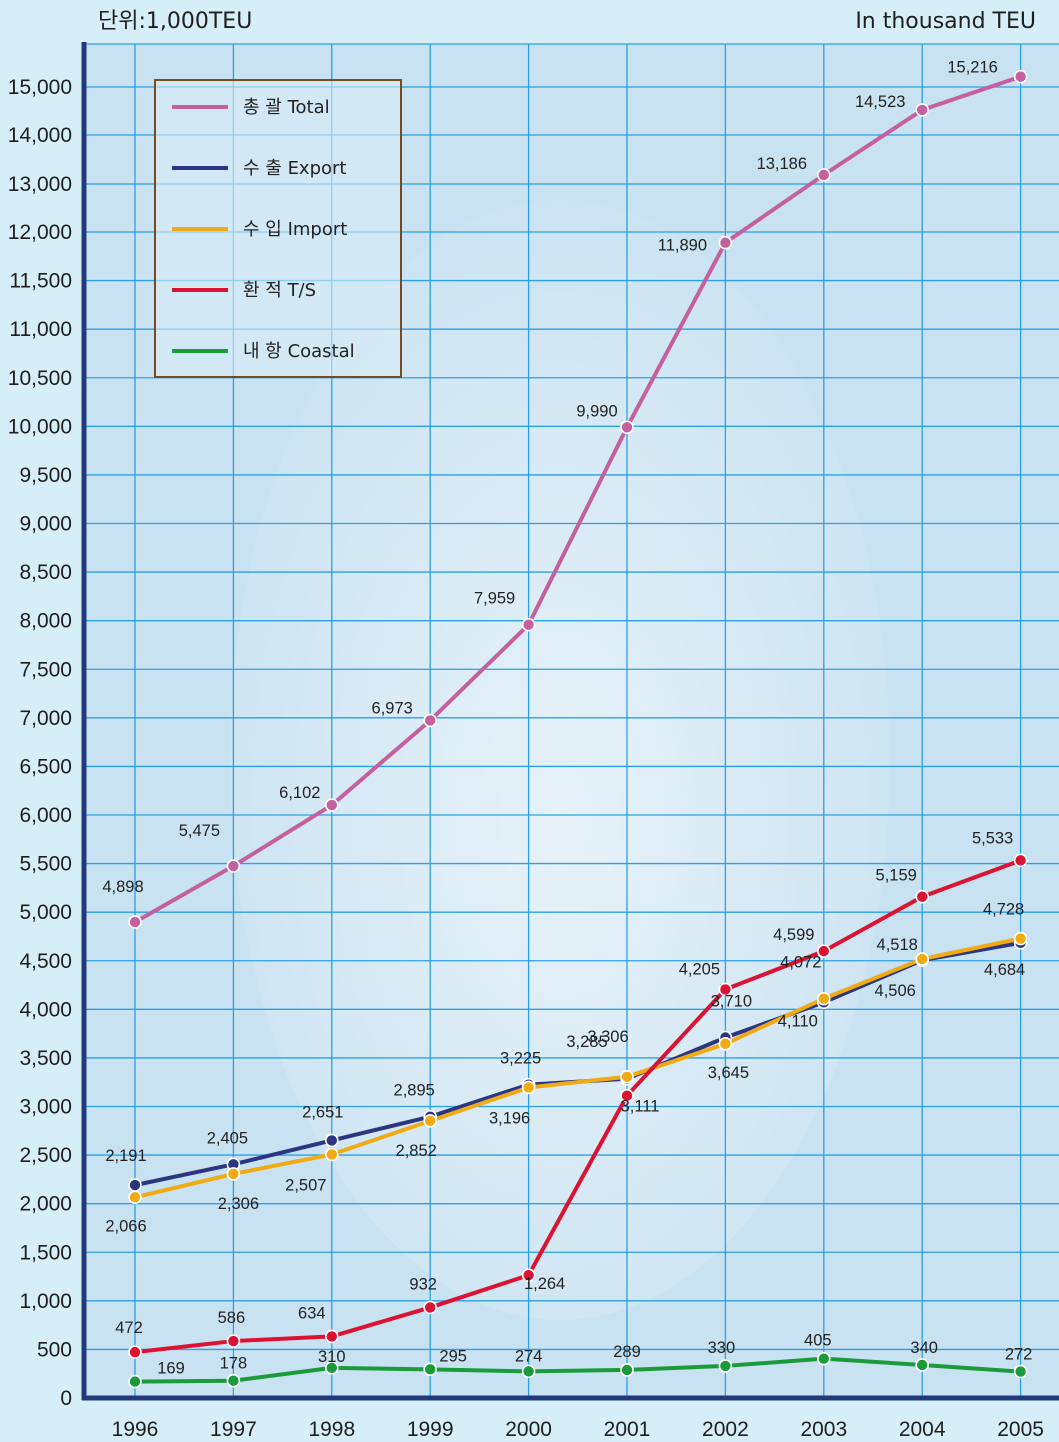 This screenshot has height=1442, width=1059. What do you see at coordinates (232, 1318) in the screenshot?
I see `data-label-ts: 586` at bounding box center [232, 1318].